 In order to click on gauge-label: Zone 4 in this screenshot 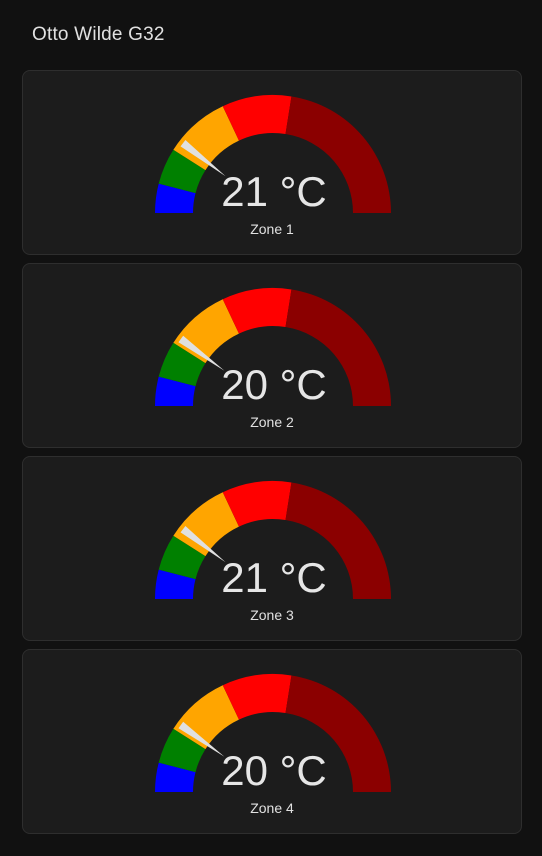, I will do `click(272, 808)`.